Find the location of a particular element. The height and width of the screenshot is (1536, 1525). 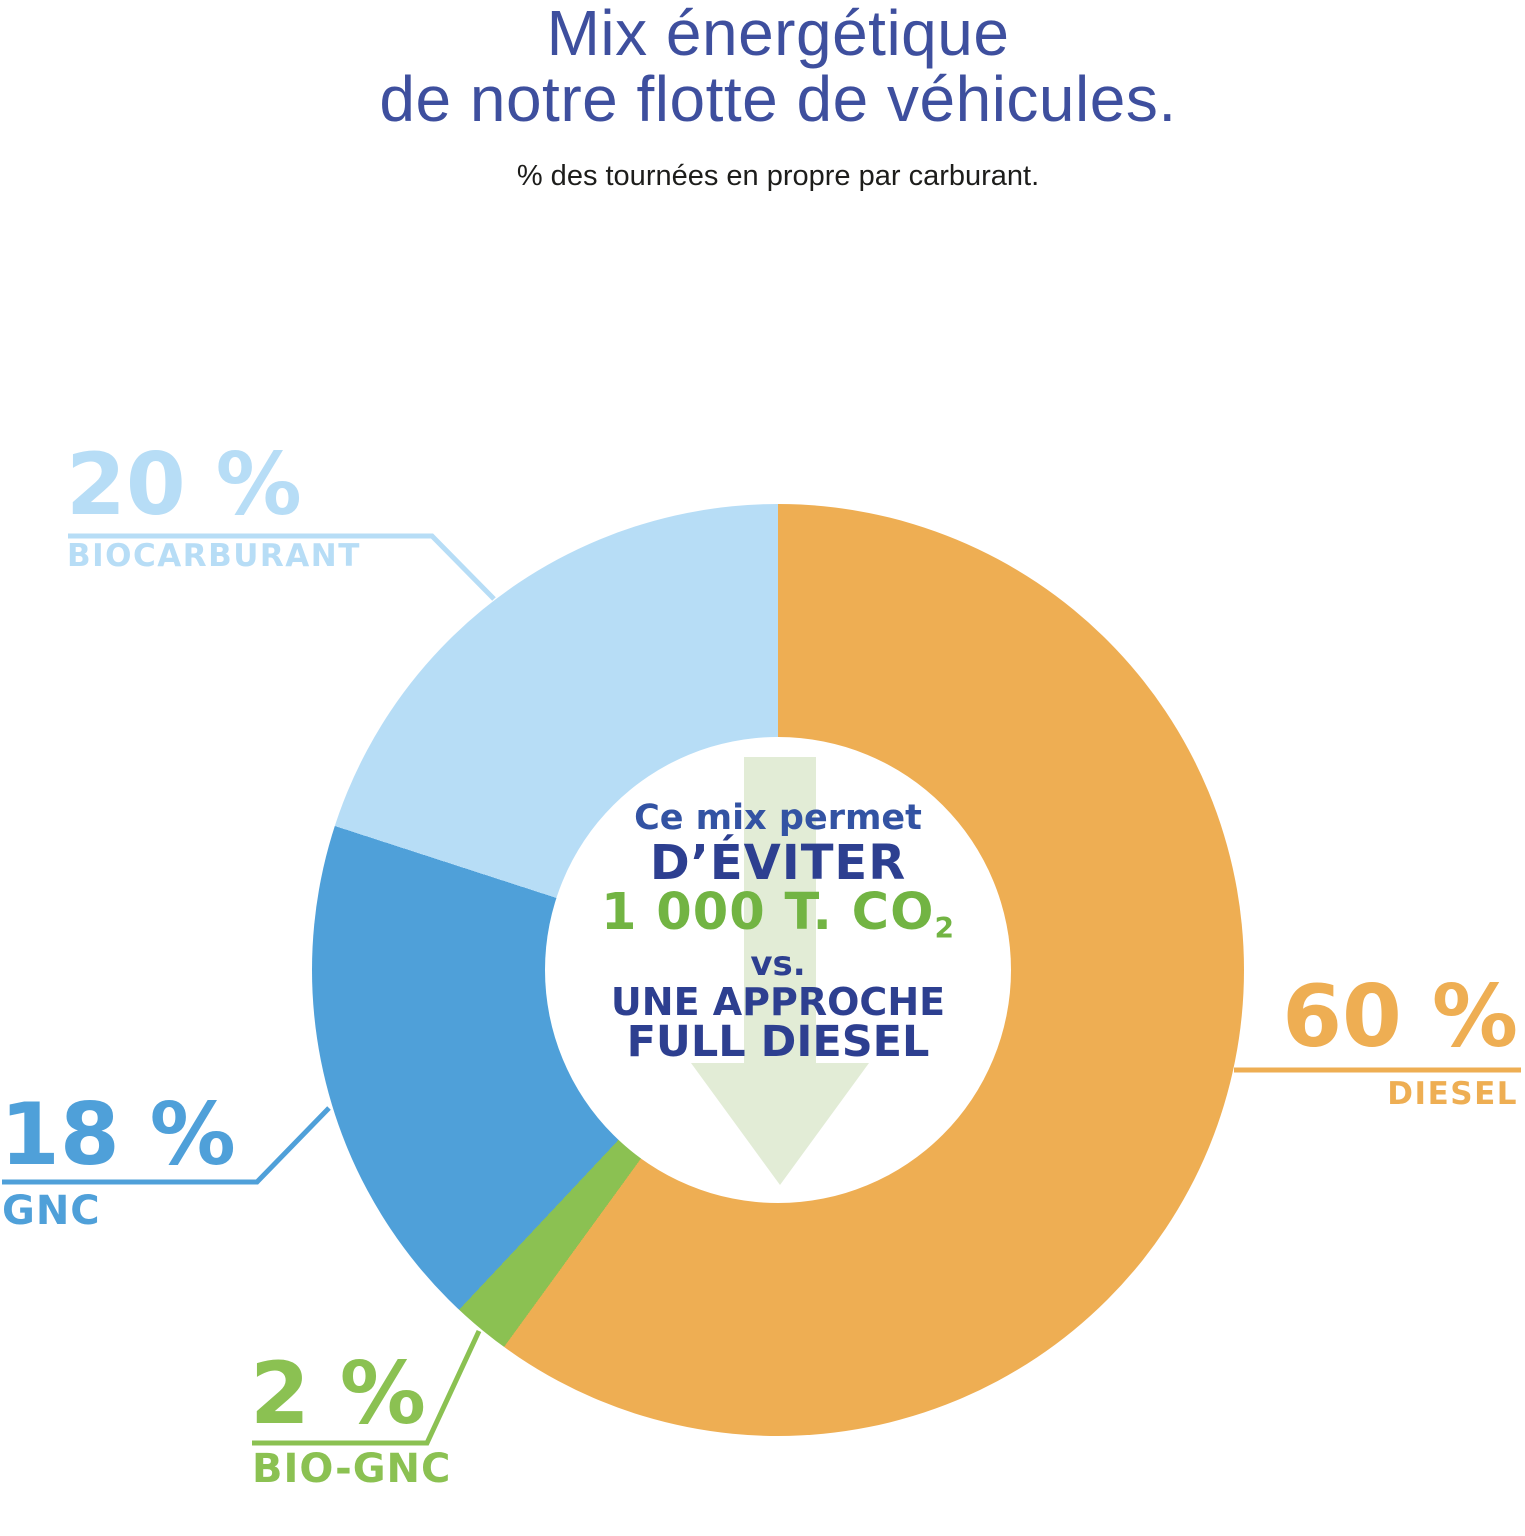

center-text-co2-subscript: 2 is located at coordinates (944, 928).